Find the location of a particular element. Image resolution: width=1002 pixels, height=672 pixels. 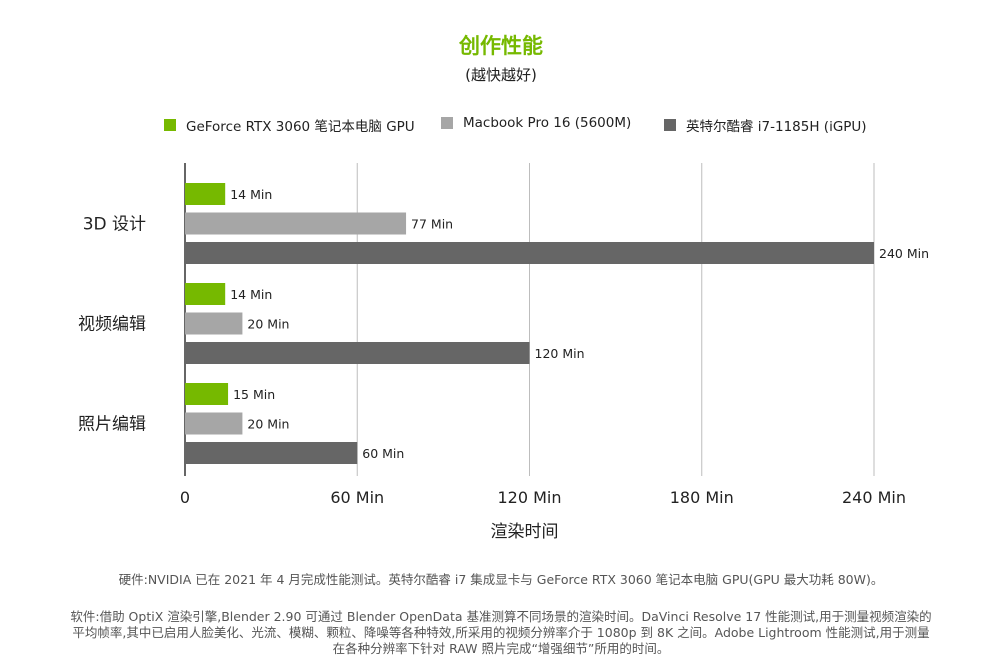

x-tick-label: 180 Min is located at coordinates (702, 497).